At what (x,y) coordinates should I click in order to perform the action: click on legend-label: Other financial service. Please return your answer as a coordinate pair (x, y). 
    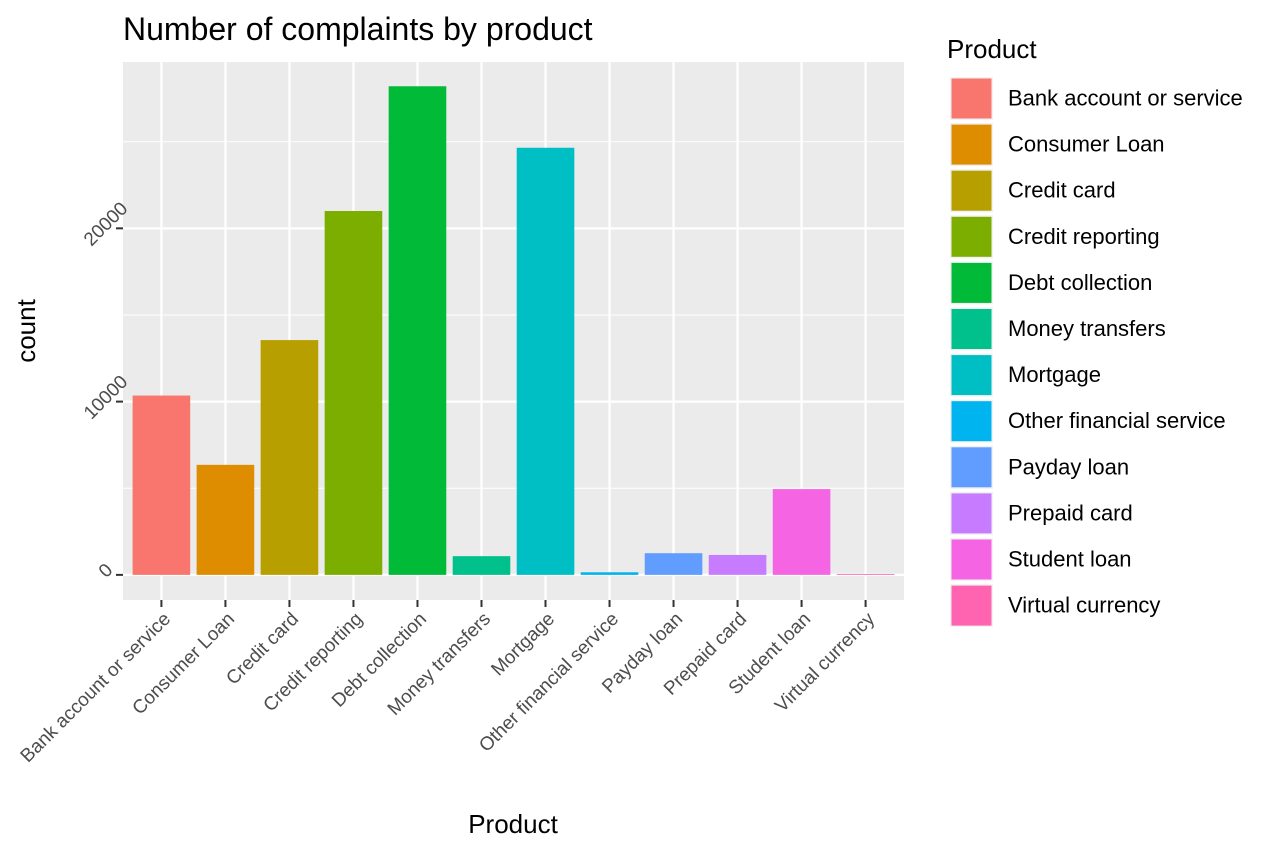
    Looking at the image, I should click on (1117, 420).